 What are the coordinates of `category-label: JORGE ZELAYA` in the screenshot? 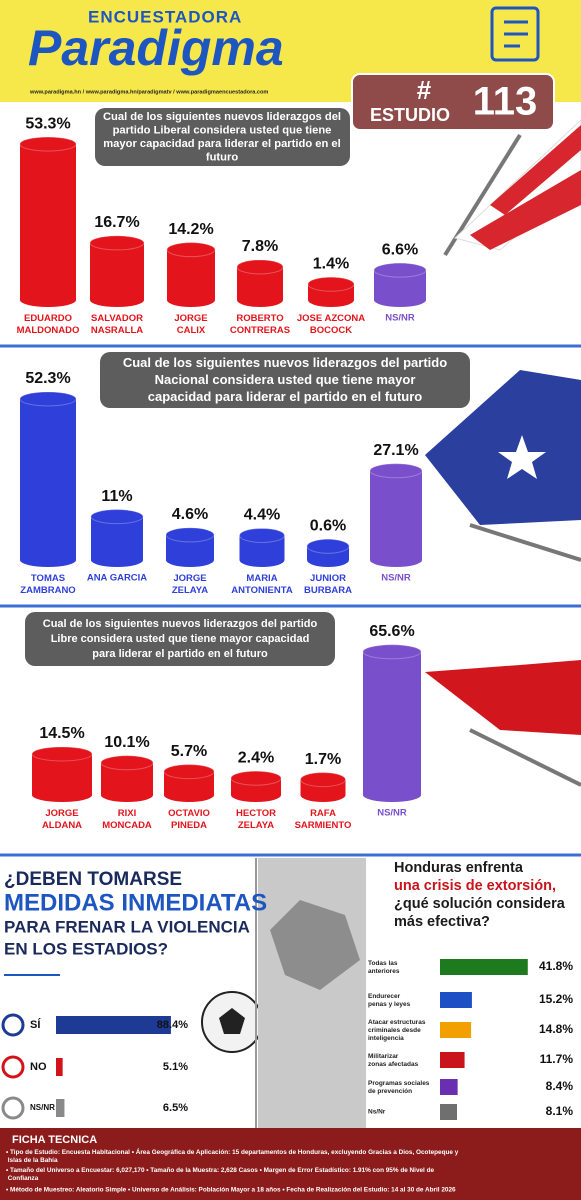 It's located at (190, 584).